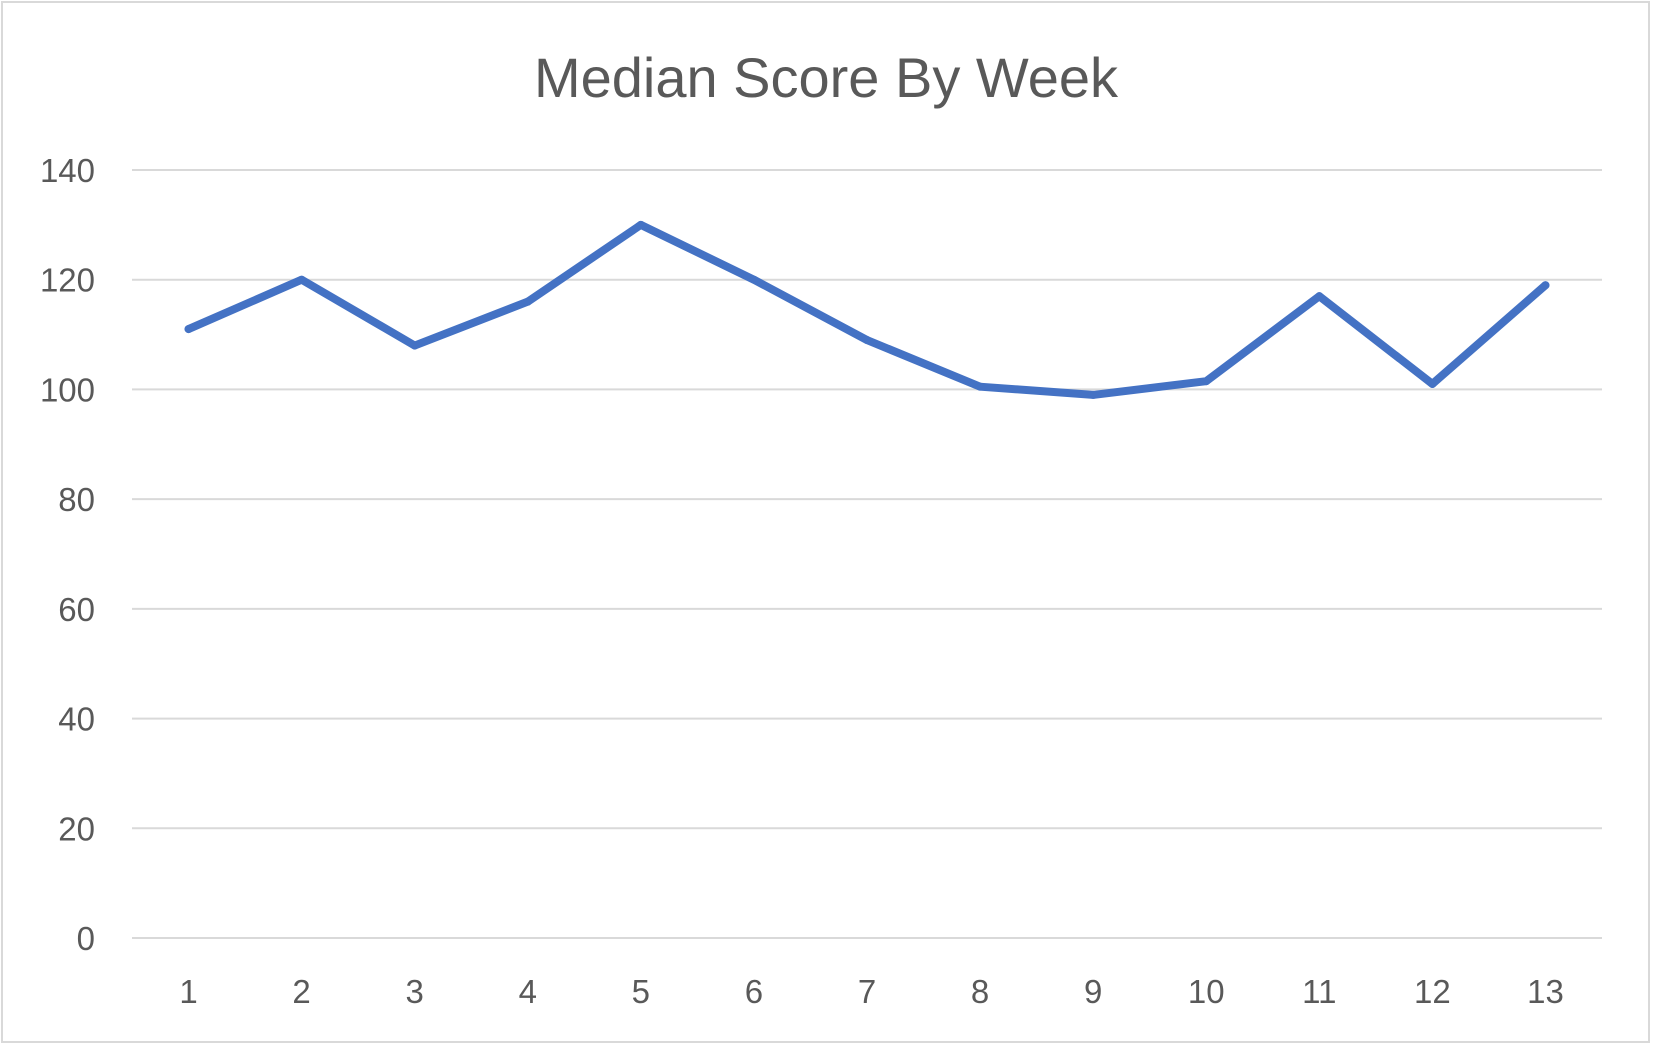 This screenshot has width=1653, height=1046. I want to click on y-tick-label: 60, so click(76, 609).